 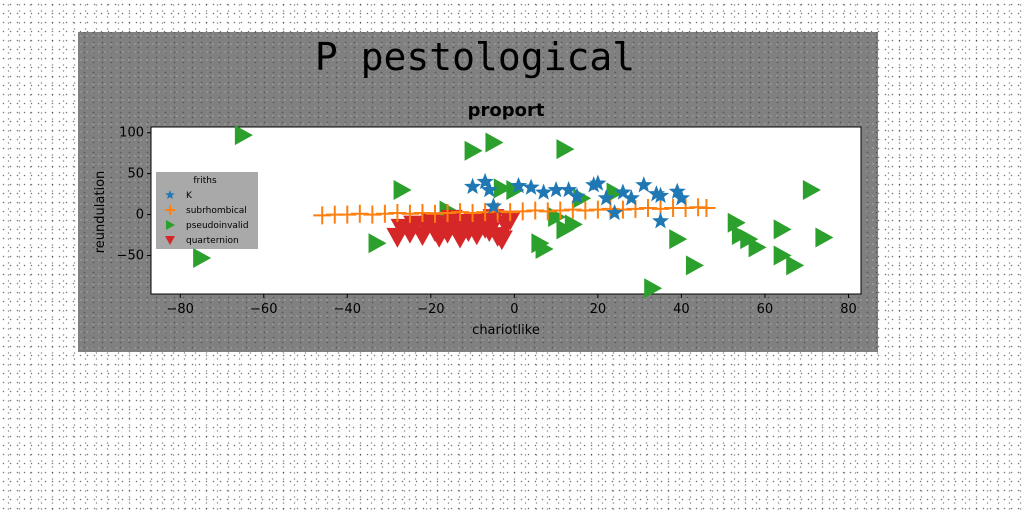 I want to click on chart-title: proport, so click(x=506, y=110).